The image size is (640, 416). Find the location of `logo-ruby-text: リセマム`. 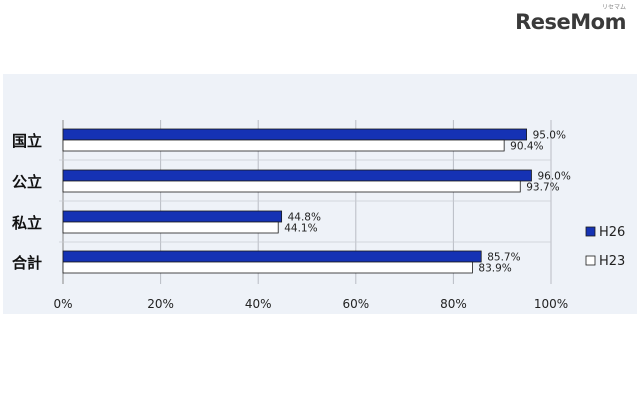

logo-ruby-text: リセマム is located at coordinates (613, 7).